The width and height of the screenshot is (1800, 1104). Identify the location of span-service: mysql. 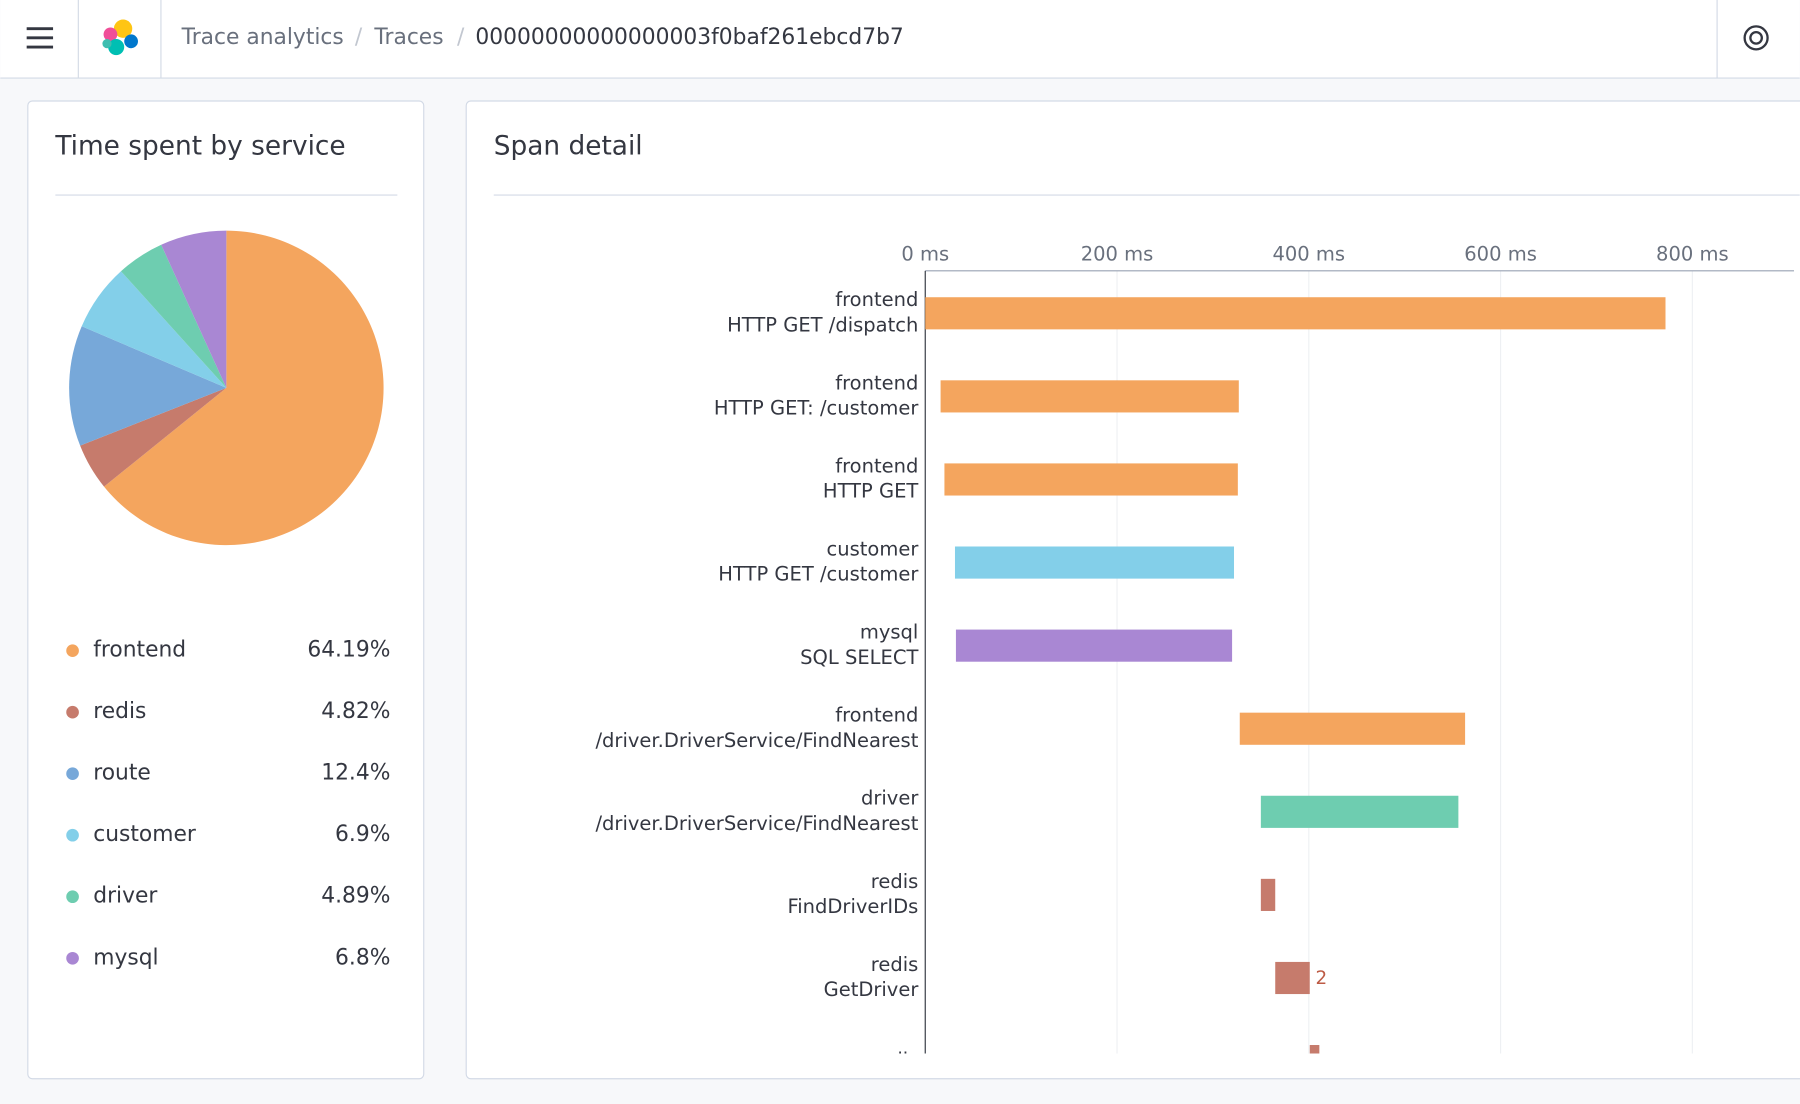
(889, 632).